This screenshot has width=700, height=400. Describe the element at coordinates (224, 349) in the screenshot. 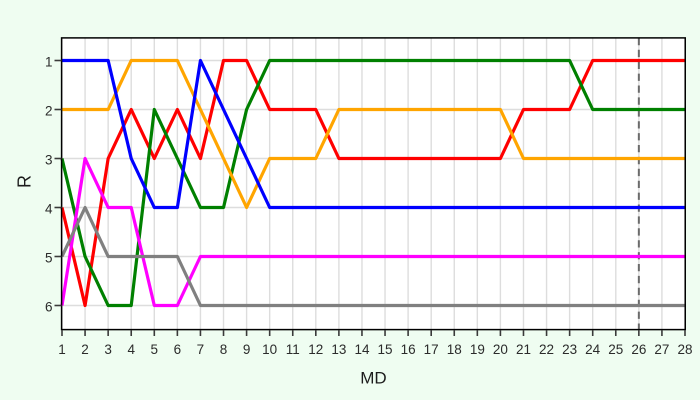

I see `svg-text: 8` at that location.